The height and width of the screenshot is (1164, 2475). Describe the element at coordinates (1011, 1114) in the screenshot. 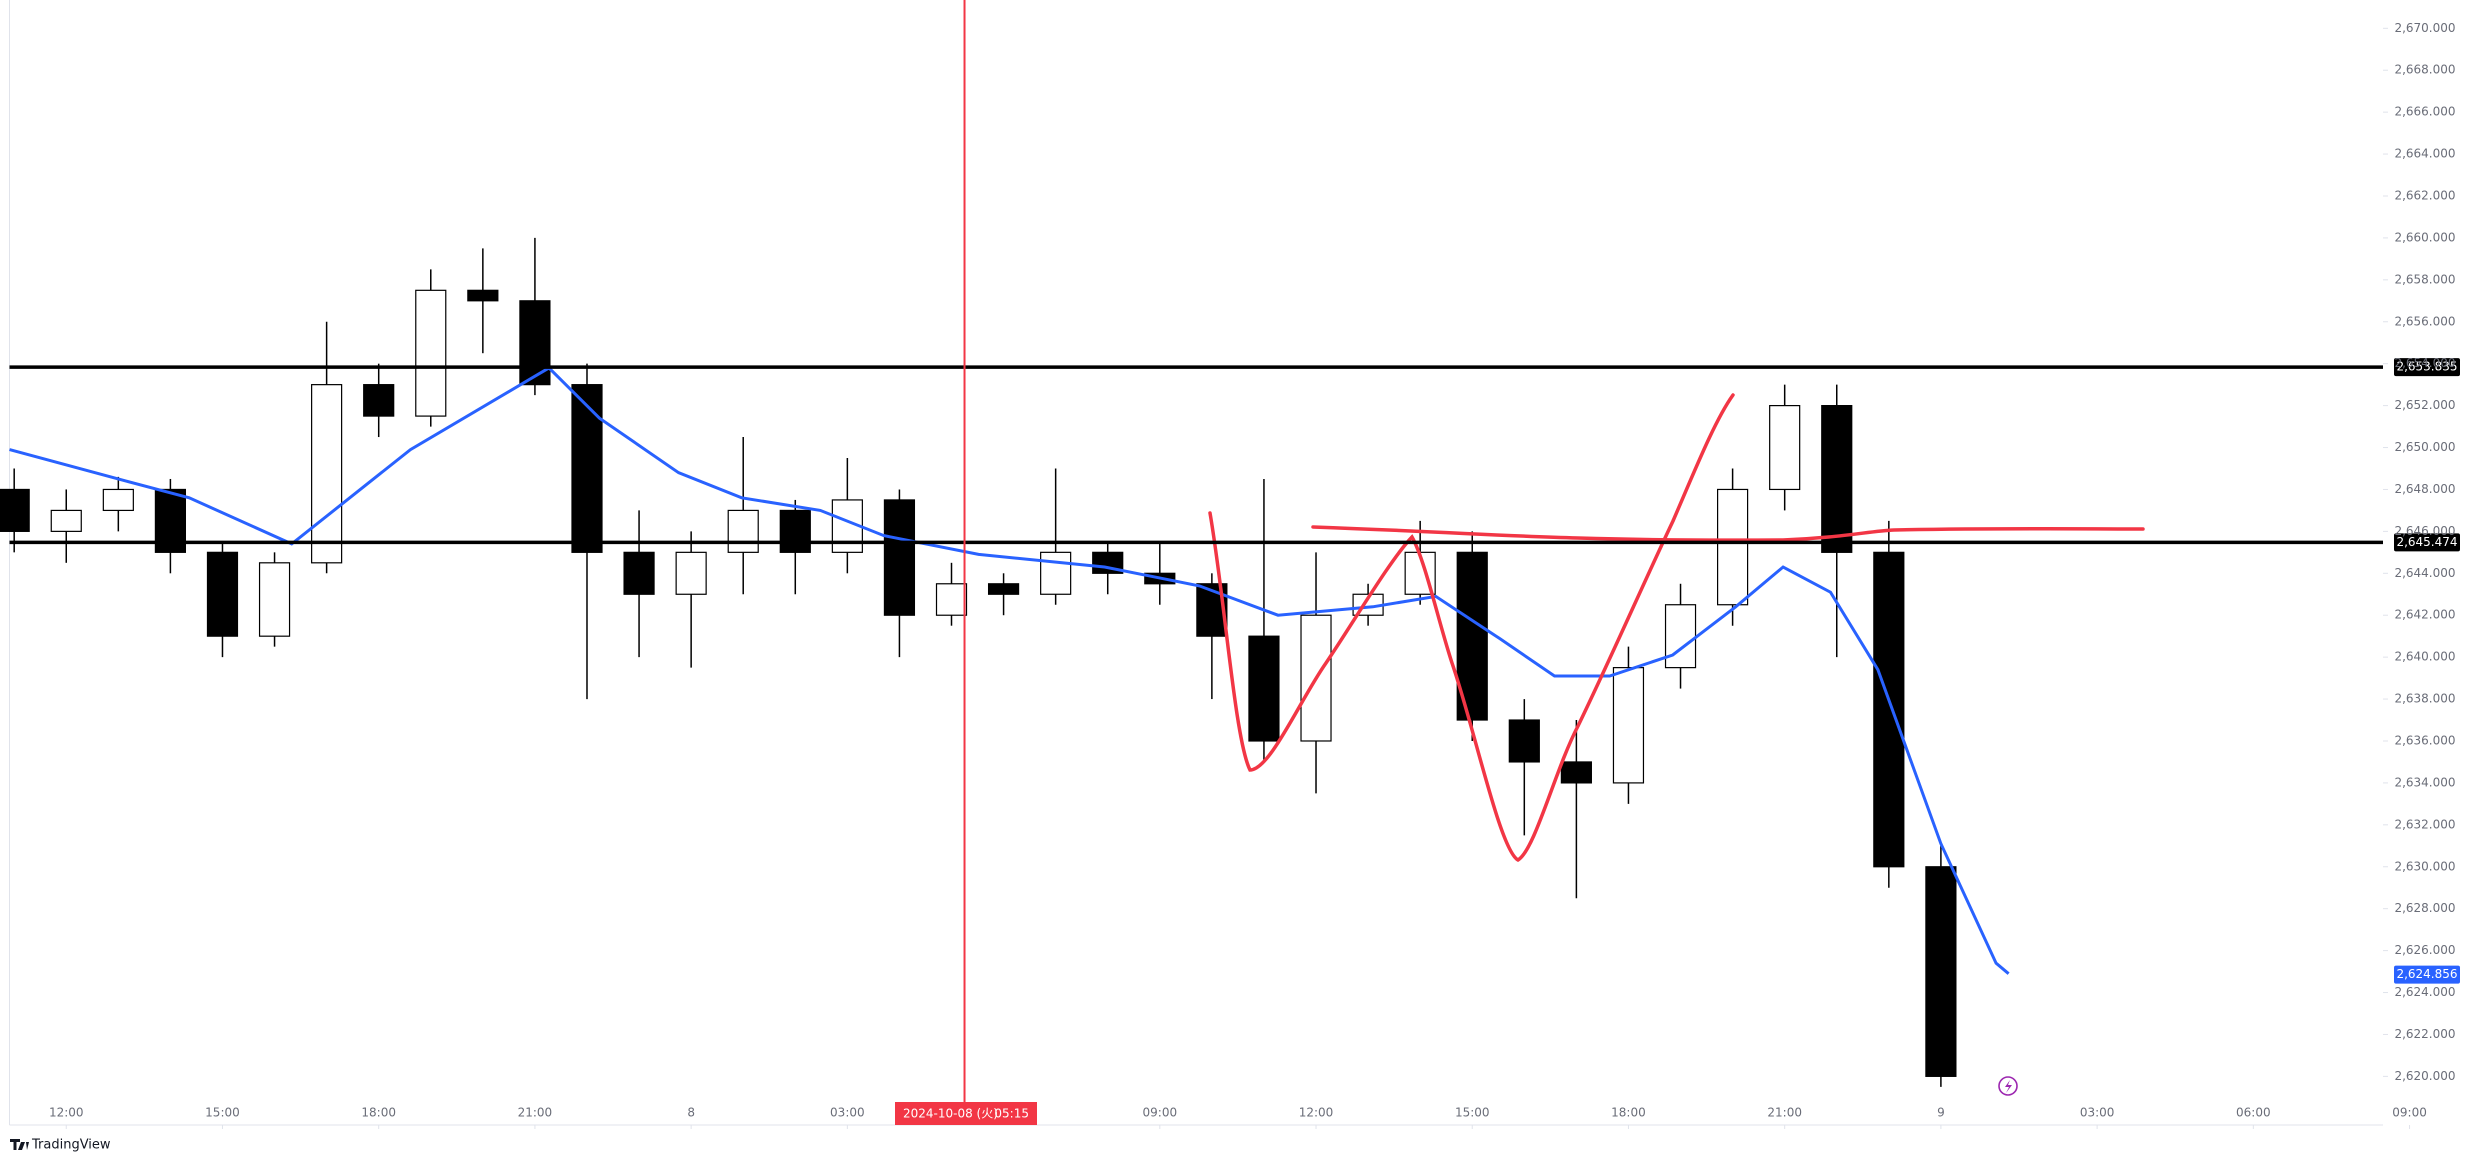

I see `crosshair-time: 05:15` at that location.